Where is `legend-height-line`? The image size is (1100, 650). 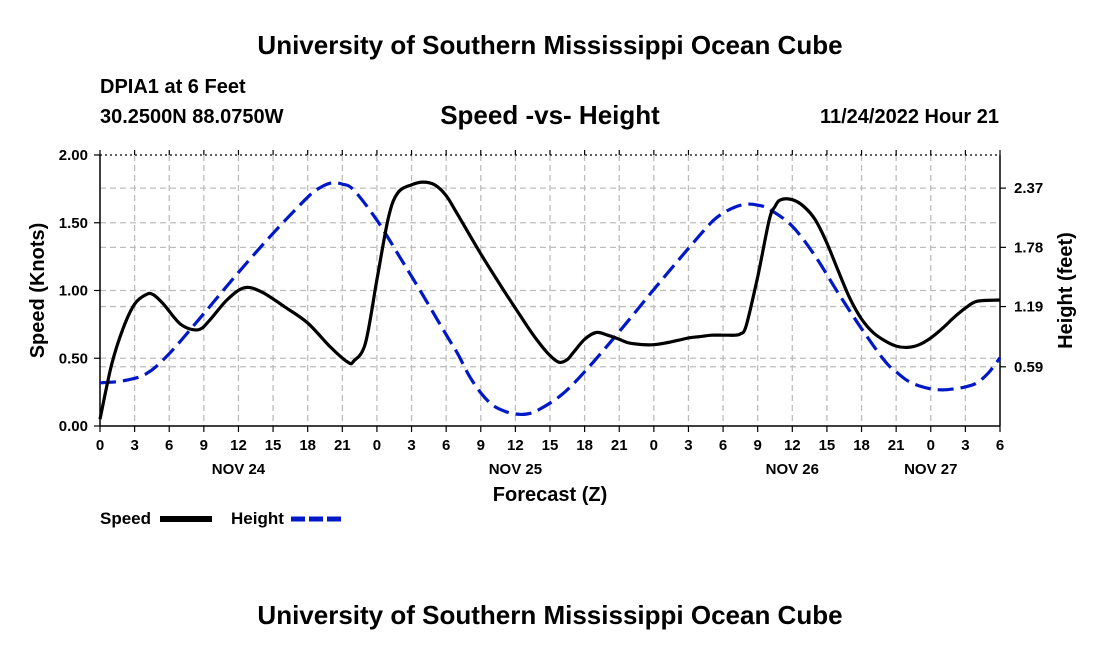
legend-height-line is located at coordinates (318, 519).